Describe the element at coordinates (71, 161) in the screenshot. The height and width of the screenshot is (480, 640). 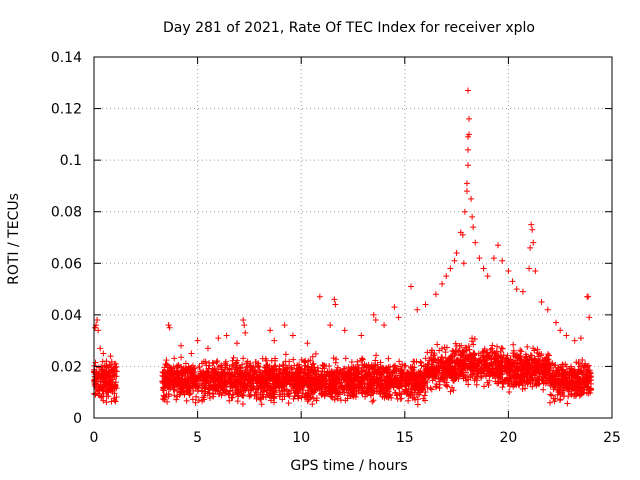
I see `y-tick-label: 0.1` at that location.